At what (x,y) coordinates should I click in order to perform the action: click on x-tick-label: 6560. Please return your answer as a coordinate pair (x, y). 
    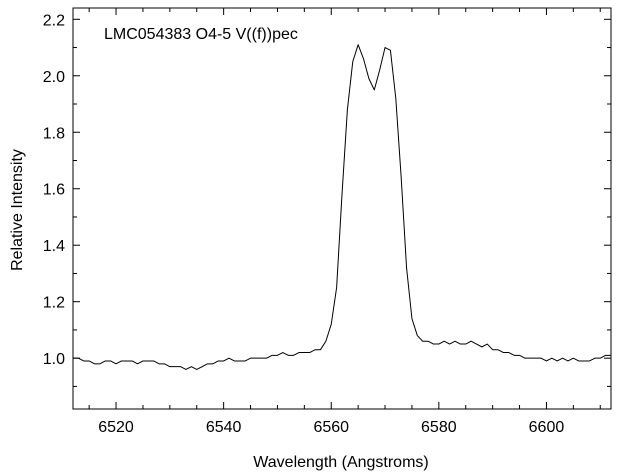
    Looking at the image, I should click on (331, 427).